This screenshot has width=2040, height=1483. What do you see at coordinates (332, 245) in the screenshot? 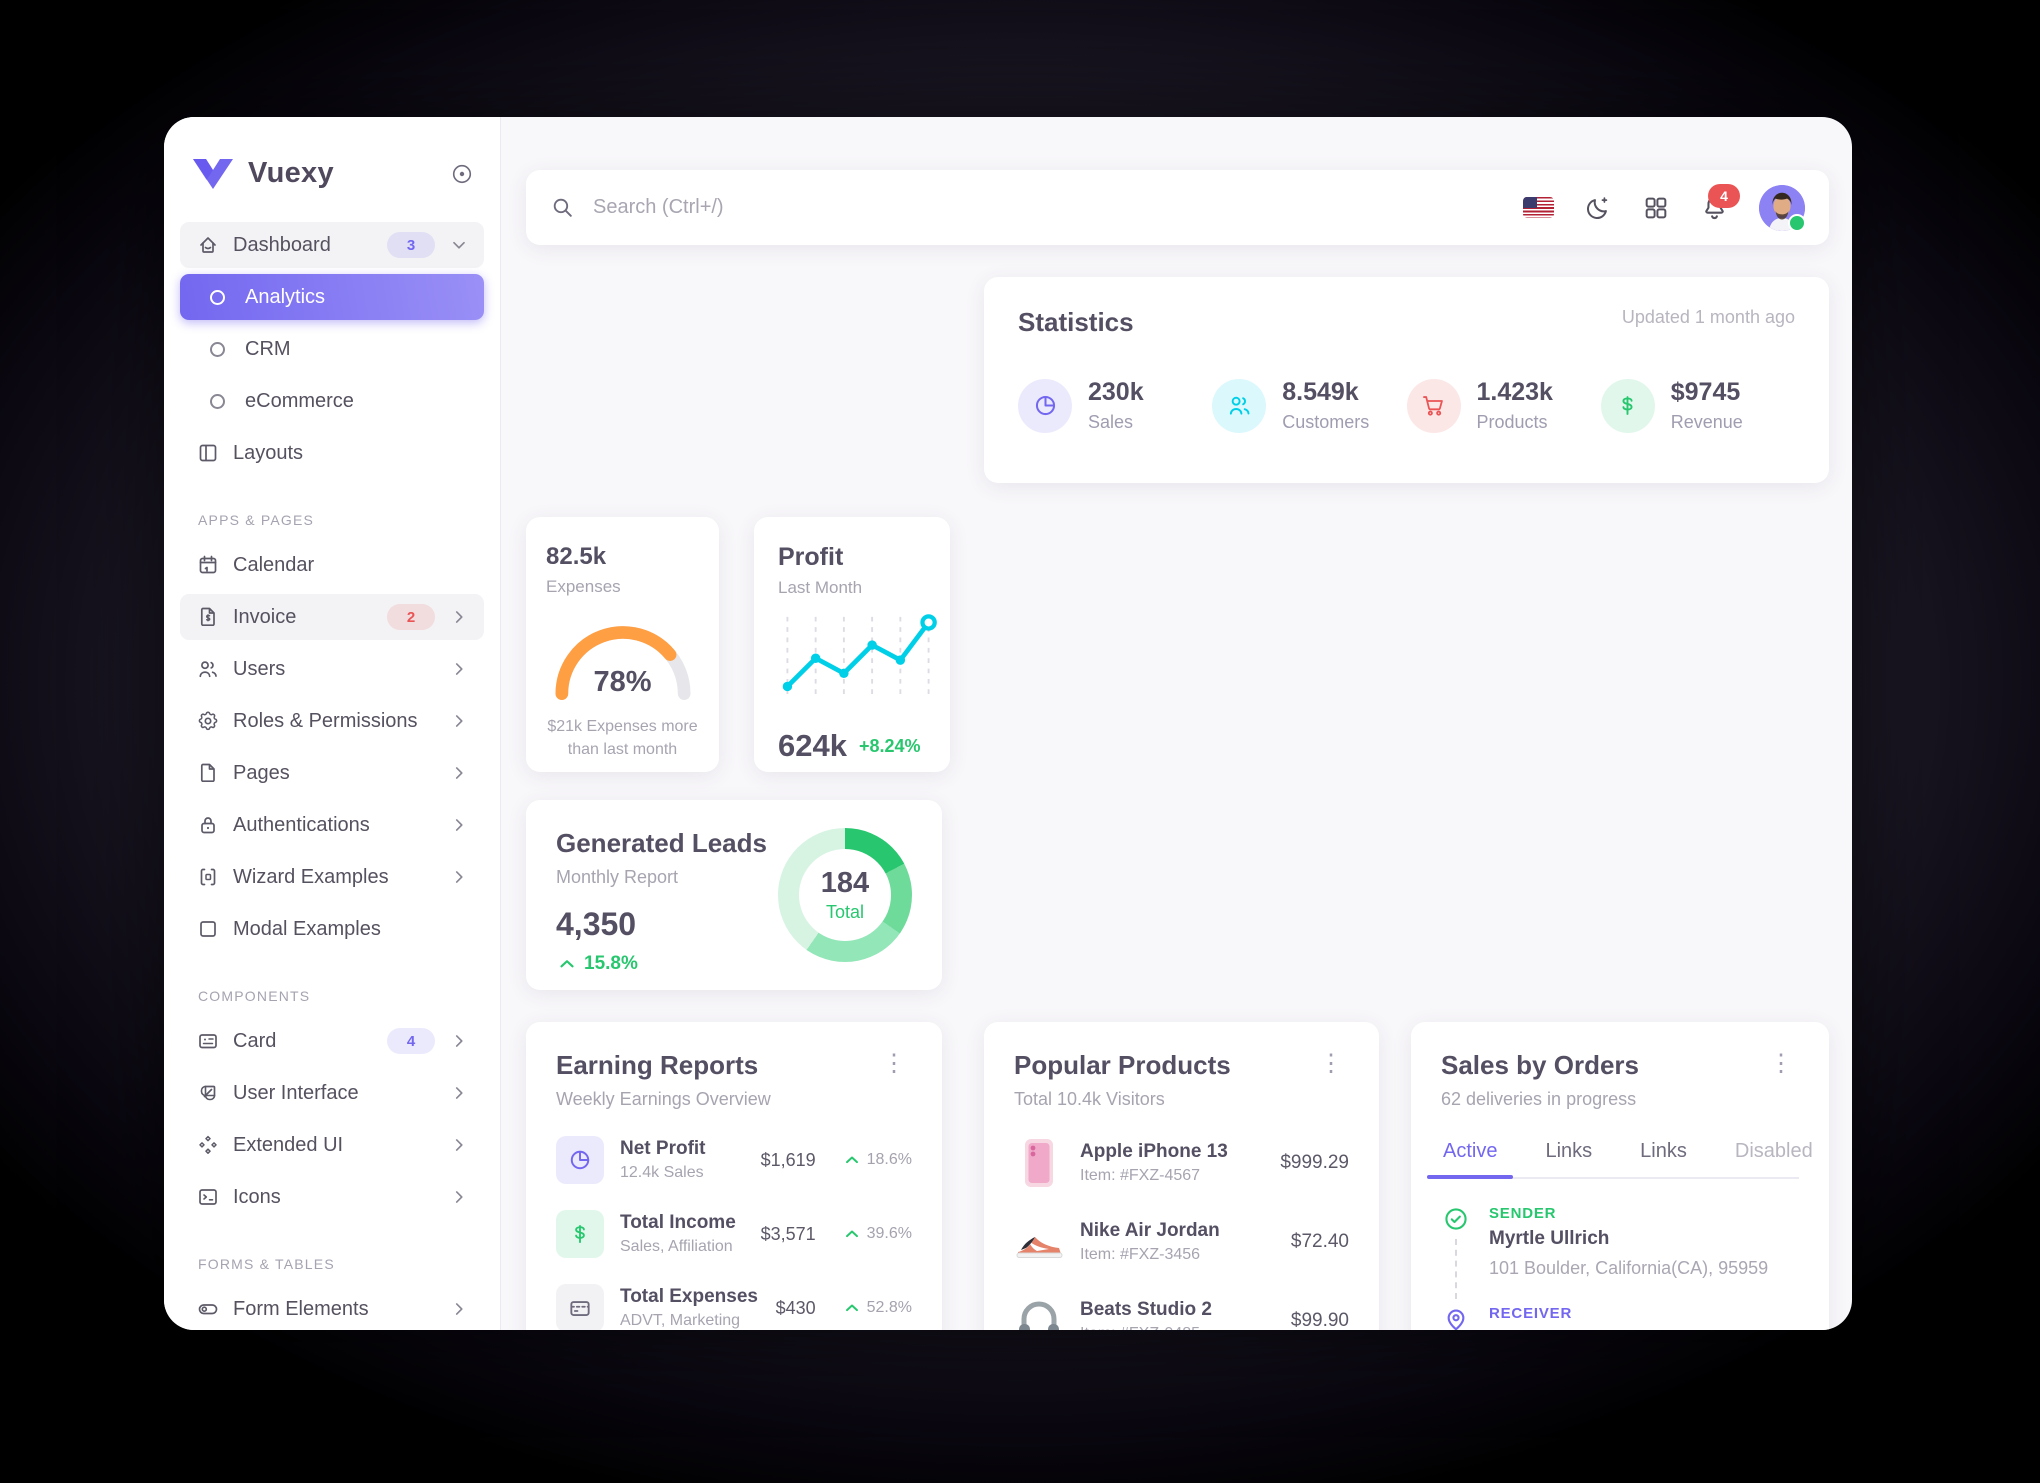
I see `sidebar-item-dashboard: Dashboard 3` at bounding box center [332, 245].